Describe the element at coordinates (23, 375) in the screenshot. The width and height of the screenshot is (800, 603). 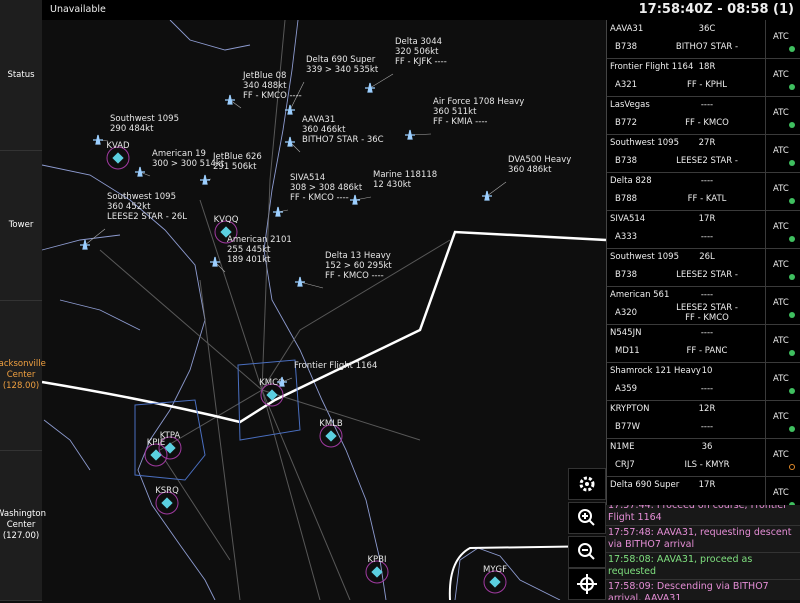
I see `sidebar-item: Jacksonville Center (128.00)` at that location.